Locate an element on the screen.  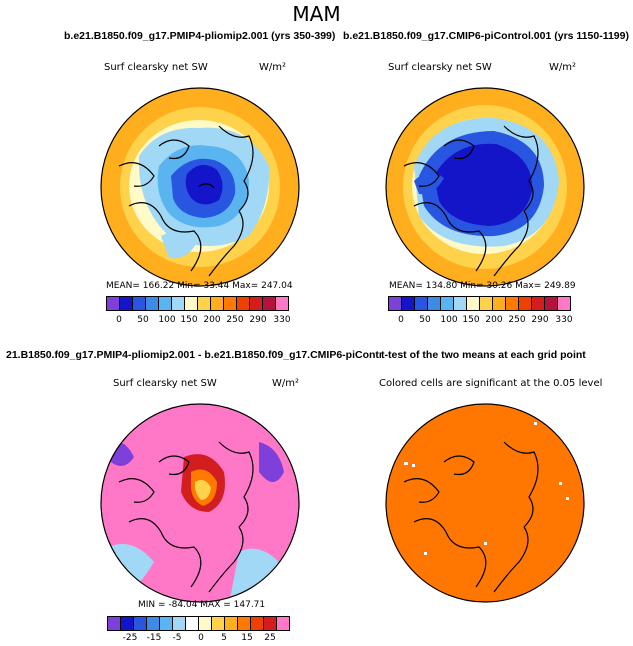
panel3-tick-5: 15 is located at coordinates (247, 638).